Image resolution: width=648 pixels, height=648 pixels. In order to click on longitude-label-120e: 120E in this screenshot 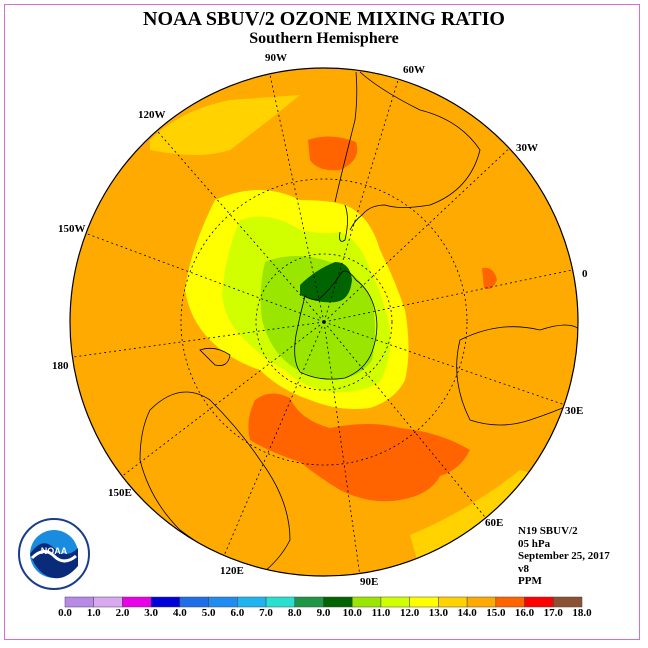, I will do `click(232, 571)`.